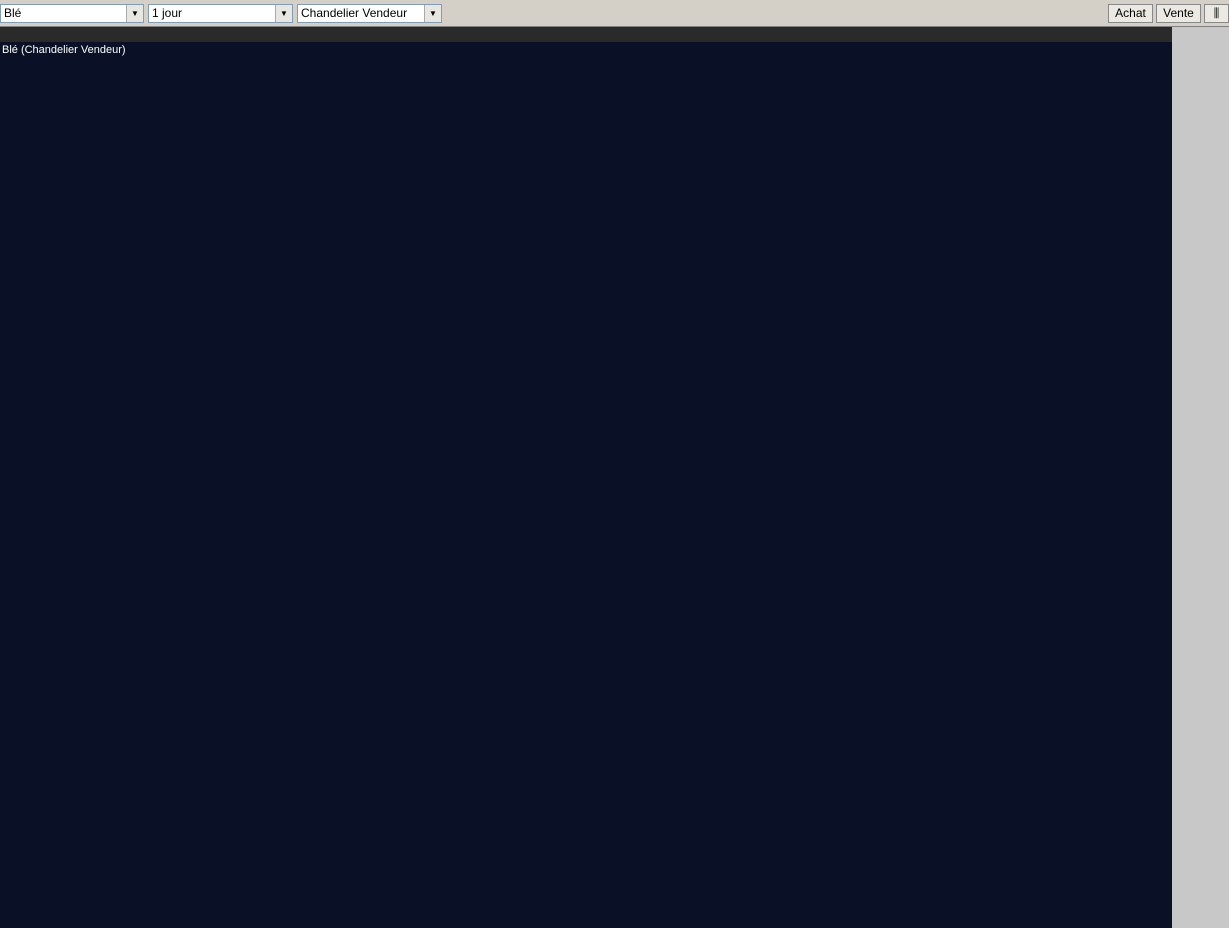 The width and height of the screenshot is (1229, 928). Describe the element at coordinates (220, 13) in the screenshot. I see `period-select: 1 jour ▼` at that location.